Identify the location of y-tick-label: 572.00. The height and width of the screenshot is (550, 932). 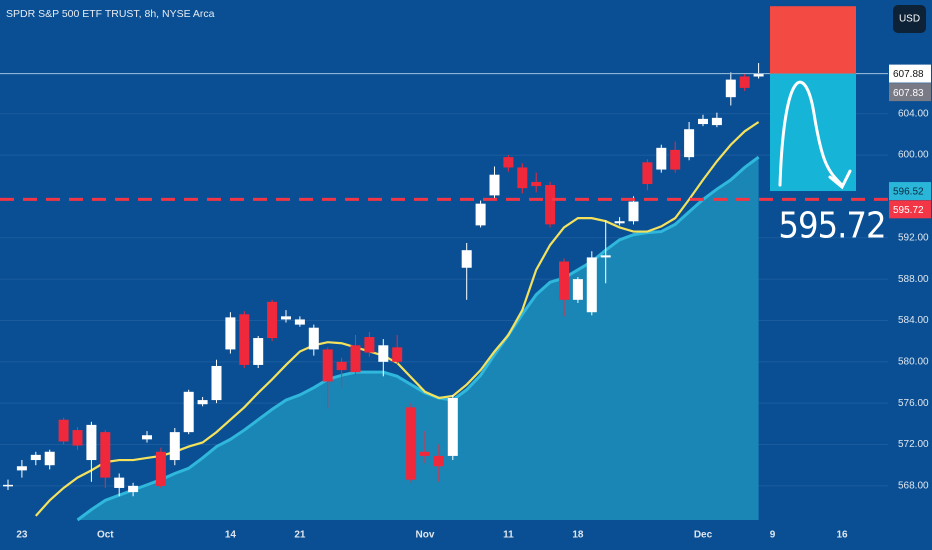
(913, 444).